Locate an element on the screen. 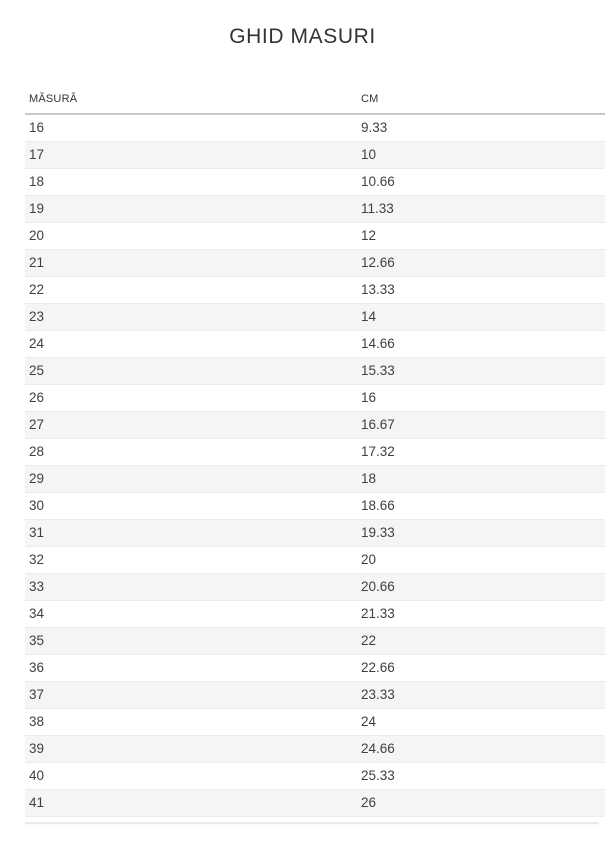 The width and height of the screenshot is (605, 851). cell-size: 19 is located at coordinates (191, 209).